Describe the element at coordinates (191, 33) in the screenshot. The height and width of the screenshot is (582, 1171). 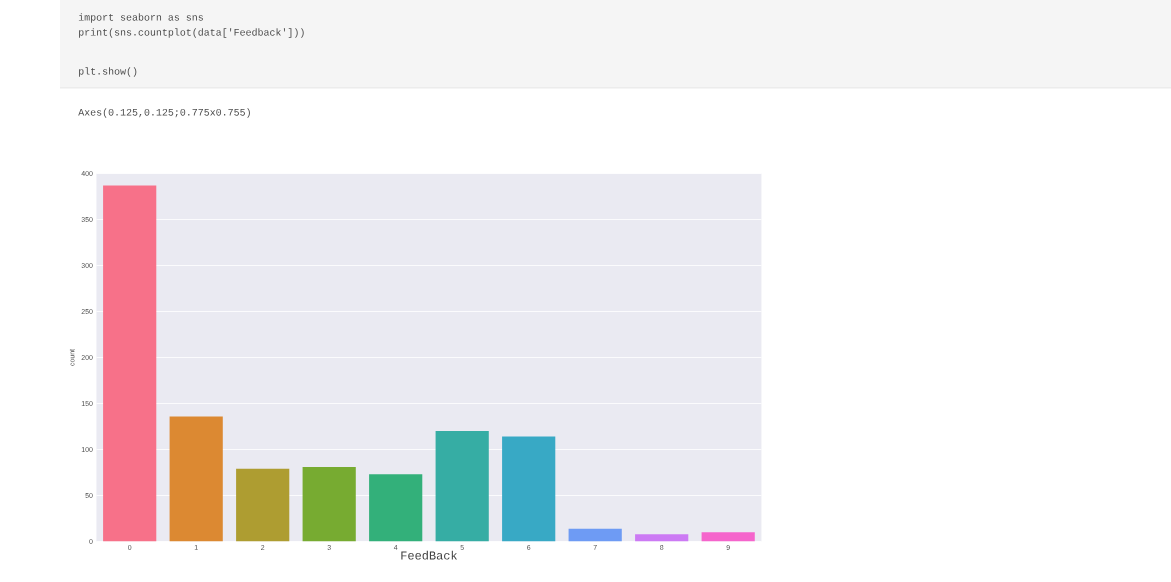
I see `text: print(sns.countplot(data['Feedback']))` at that location.